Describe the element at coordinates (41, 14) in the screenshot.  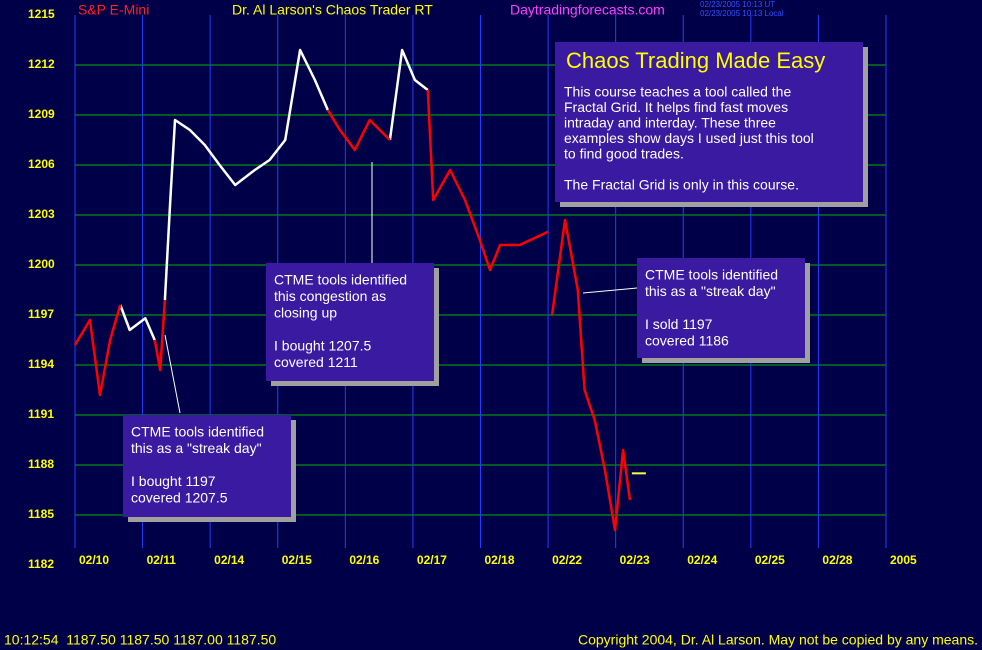
I see `y-tick-label: 1215` at that location.